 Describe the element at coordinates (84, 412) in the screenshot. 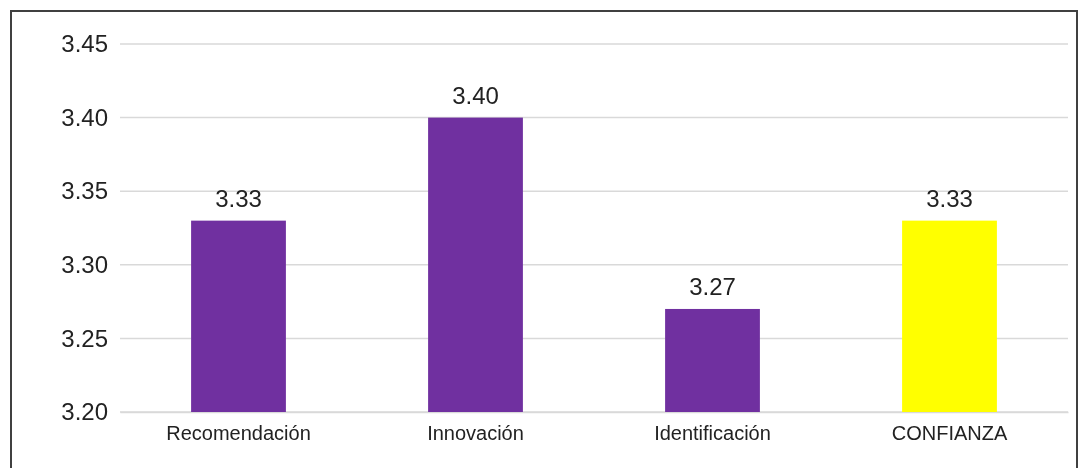

I see `y-tick-label: 3.20` at that location.